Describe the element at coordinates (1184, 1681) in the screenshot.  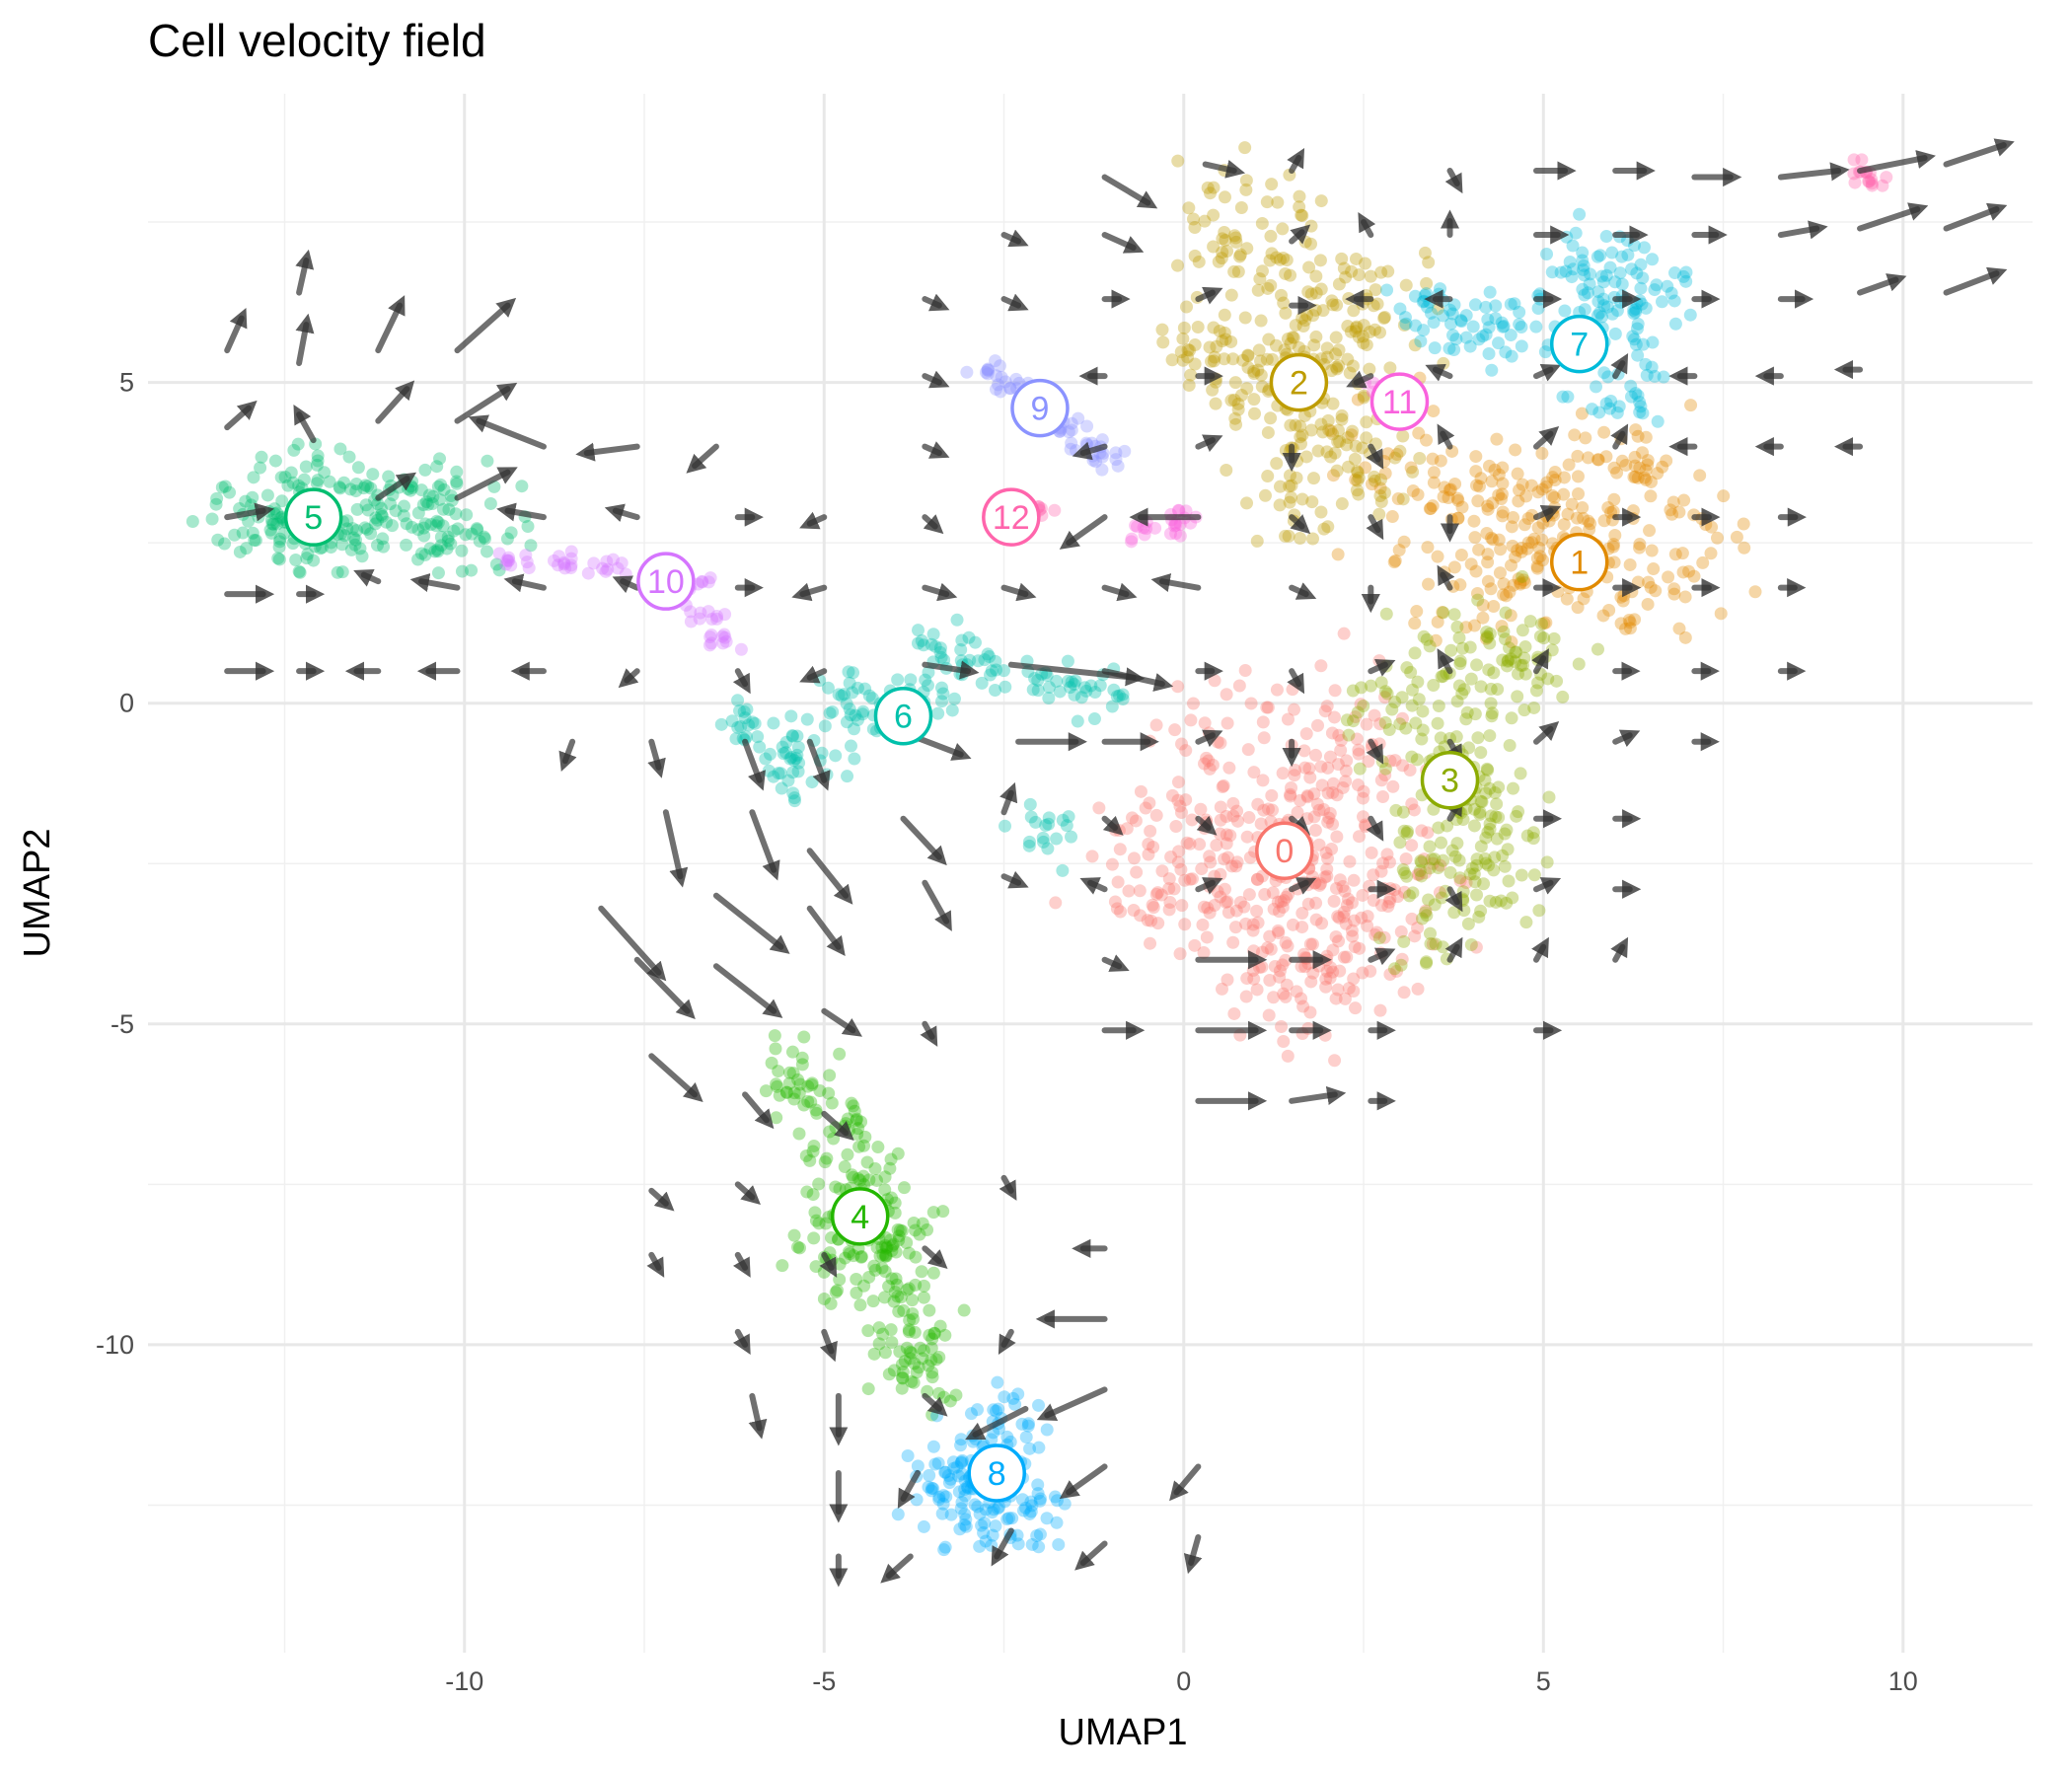
I see `x-tick-label: 0` at that location.